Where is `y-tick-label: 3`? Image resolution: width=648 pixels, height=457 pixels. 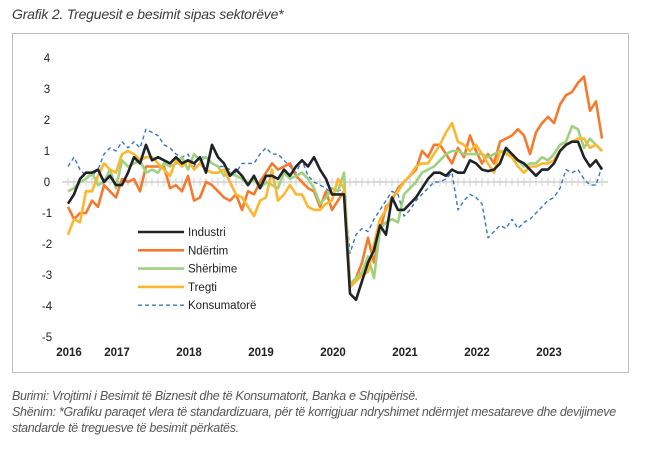
y-tick-label: 3 is located at coordinates (47, 90).